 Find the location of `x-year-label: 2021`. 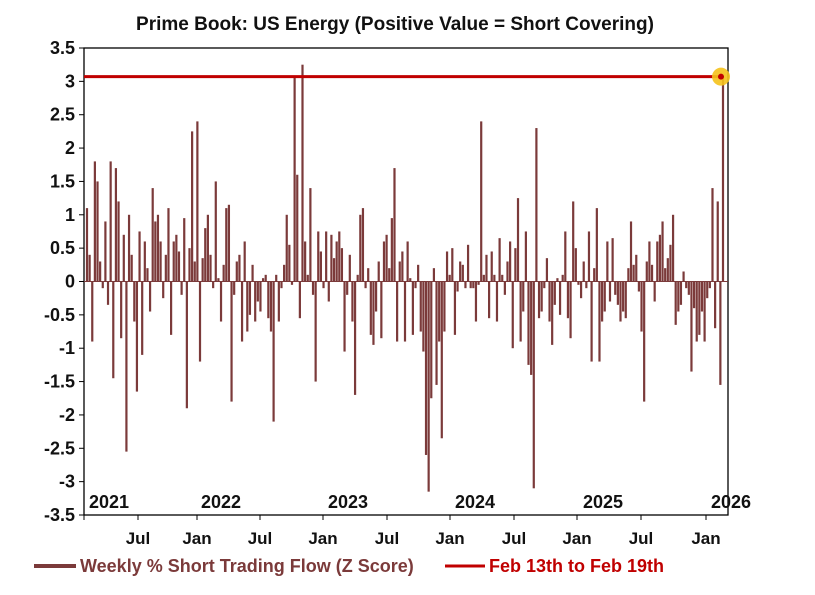

x-year-label: 2021 is located at coordinates (109, 502).